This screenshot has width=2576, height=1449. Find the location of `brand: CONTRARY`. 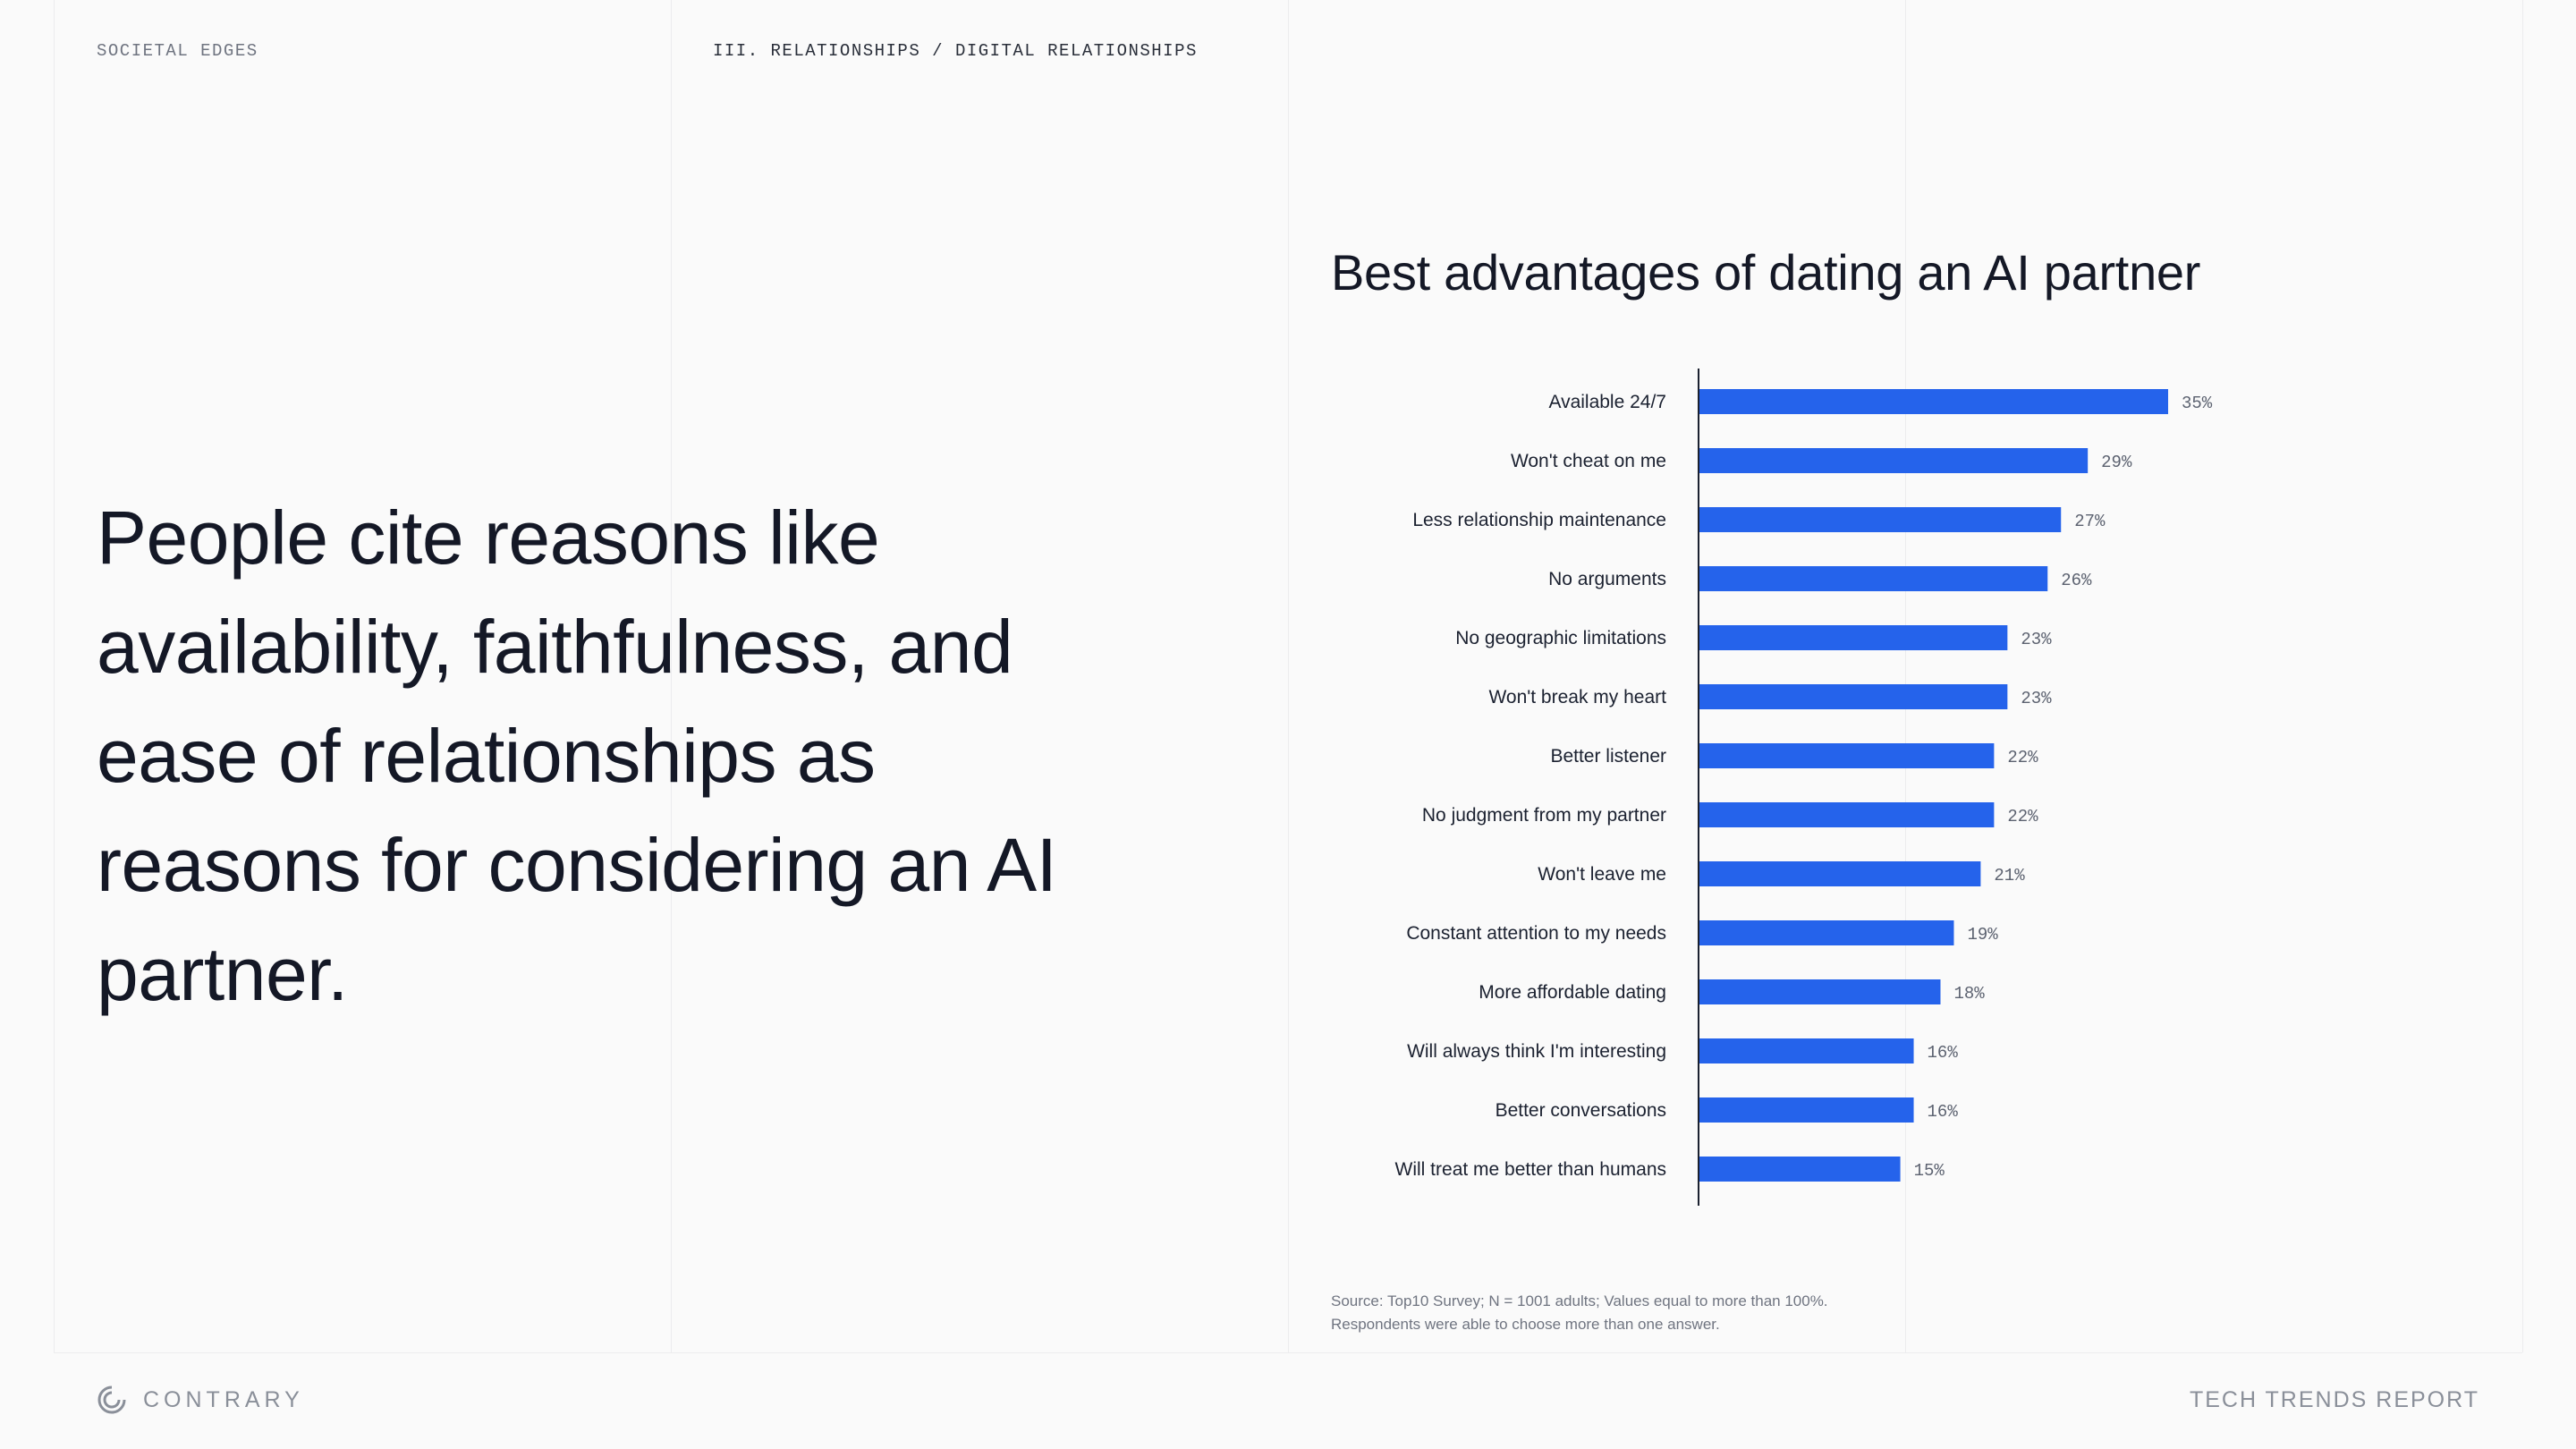

brand: CONTRARY is located at coordinates (200, 1400).